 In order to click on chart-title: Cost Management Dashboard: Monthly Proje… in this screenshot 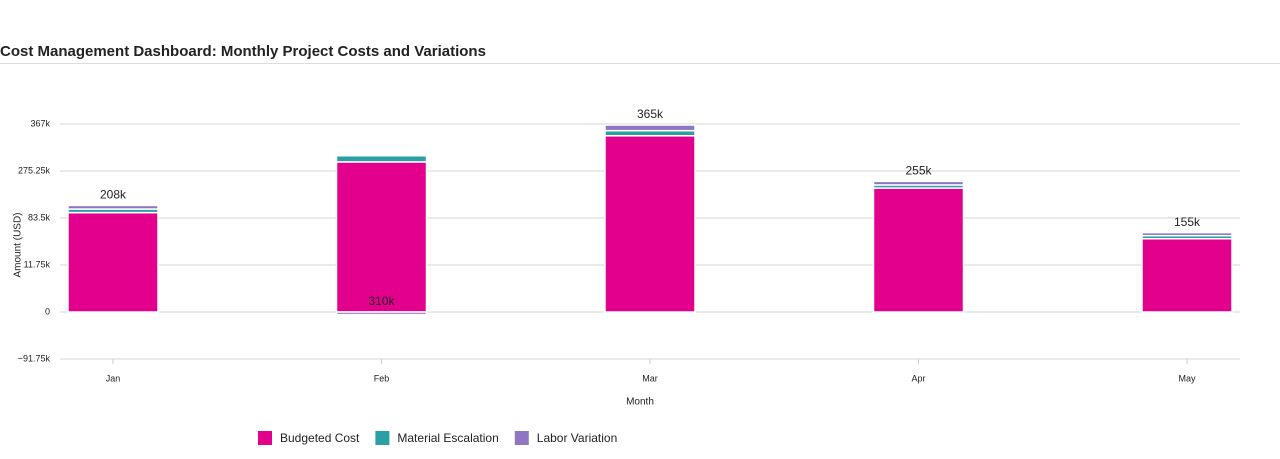, I will do `click(243, 51)`.